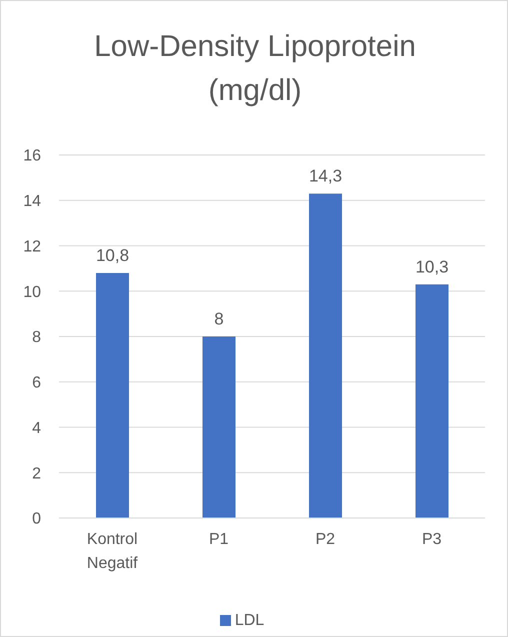 The width and height of the screenshot is (508, 637). Describe the element at coordinates (37, 383) in the screenshot. I see `y-tick-label: 6` at that location.